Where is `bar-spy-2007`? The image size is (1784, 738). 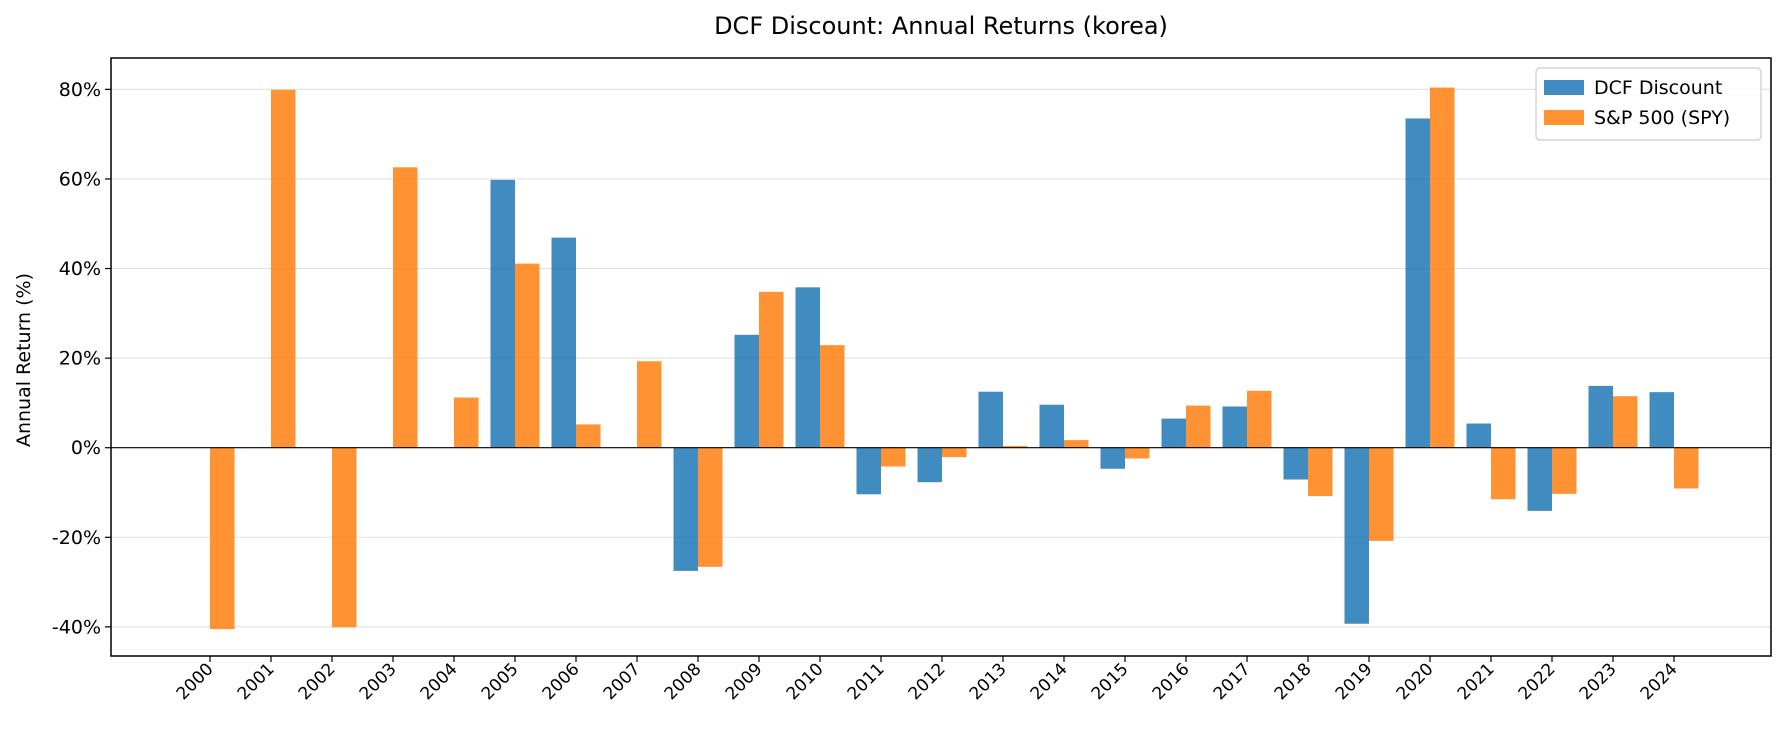 bar-spy-2007 is located at coordinates (649, 404).